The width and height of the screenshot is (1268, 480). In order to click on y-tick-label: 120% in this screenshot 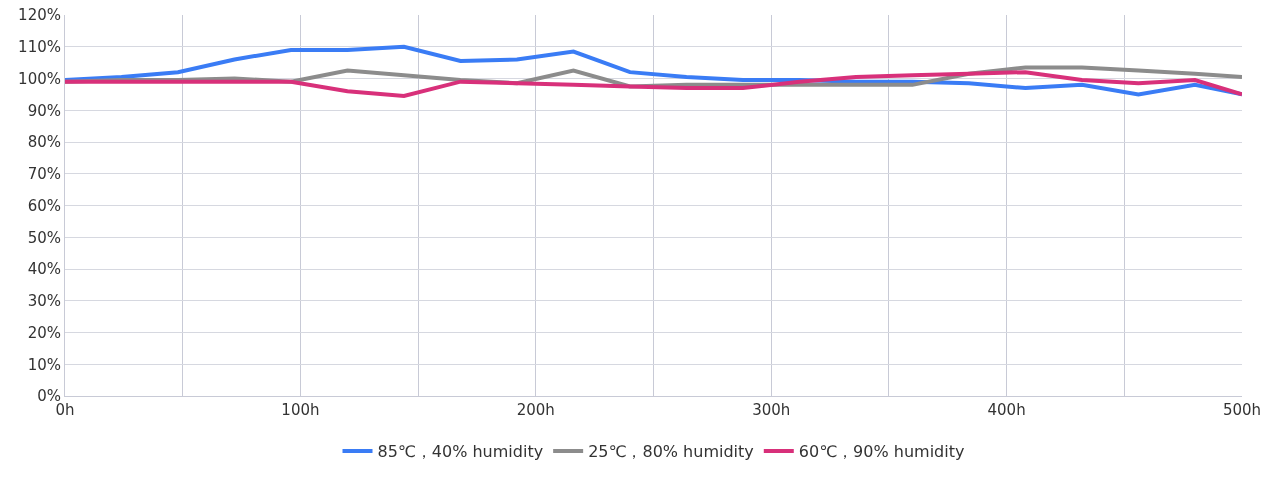, I will do `click(39, 15)`.